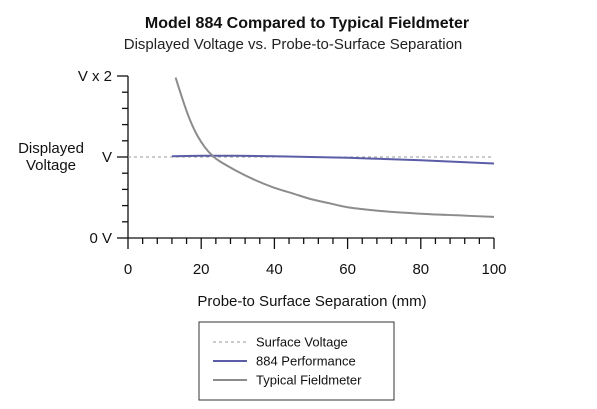 Image resolution: width=597 pixels, height=409 pixels. What do you see at coordinates (107, 157) in the screenshot?
I see `y-tick-label: V` at bounding box center [107, 157].